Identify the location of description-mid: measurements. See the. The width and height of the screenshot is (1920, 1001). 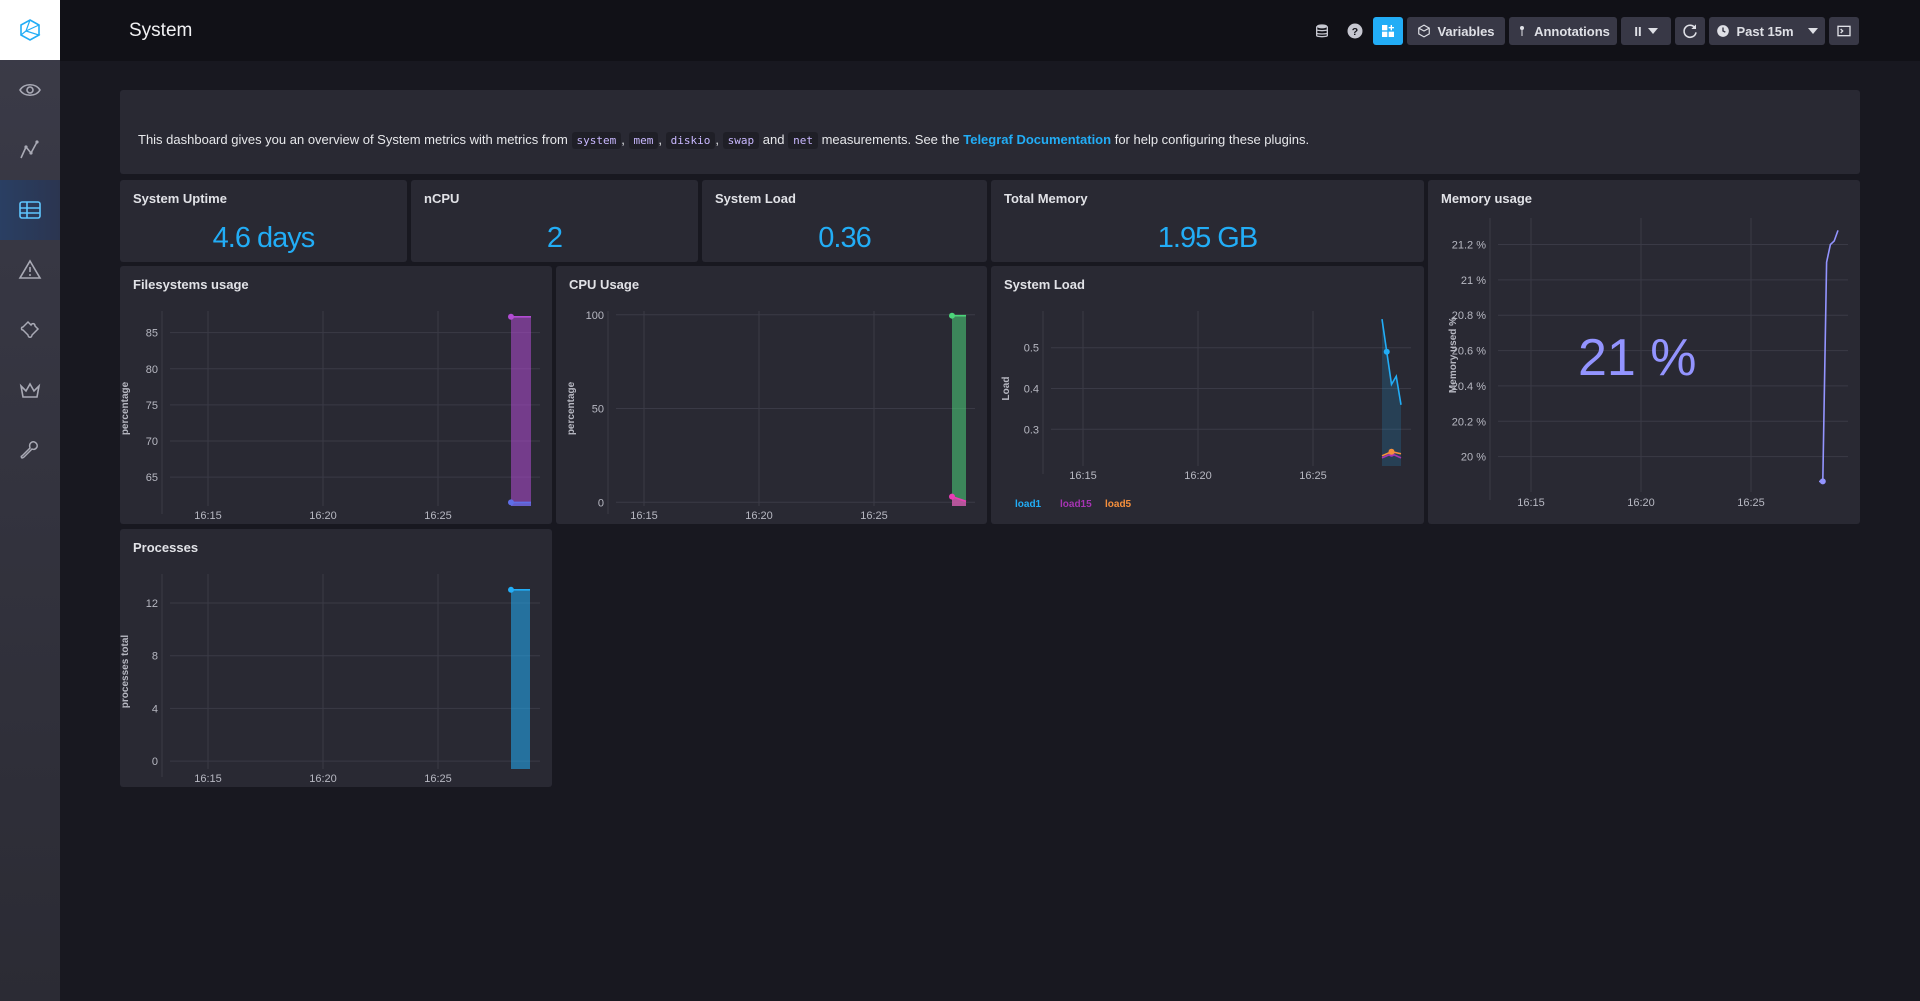
(890, 139).